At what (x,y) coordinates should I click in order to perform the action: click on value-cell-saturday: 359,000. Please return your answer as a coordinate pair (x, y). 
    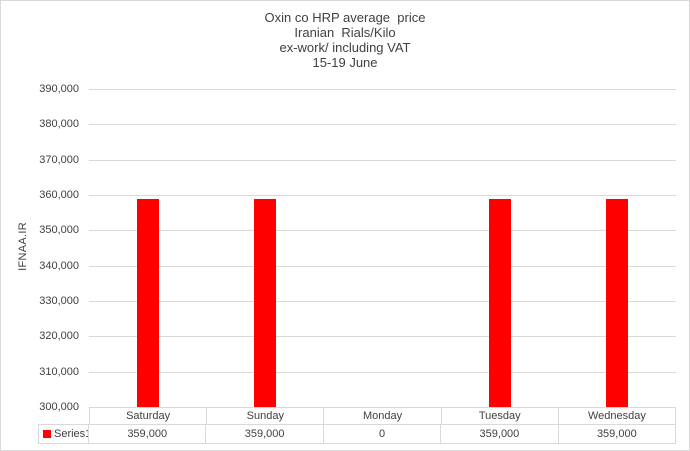
    Looking at the image, I should click on (148, 434).